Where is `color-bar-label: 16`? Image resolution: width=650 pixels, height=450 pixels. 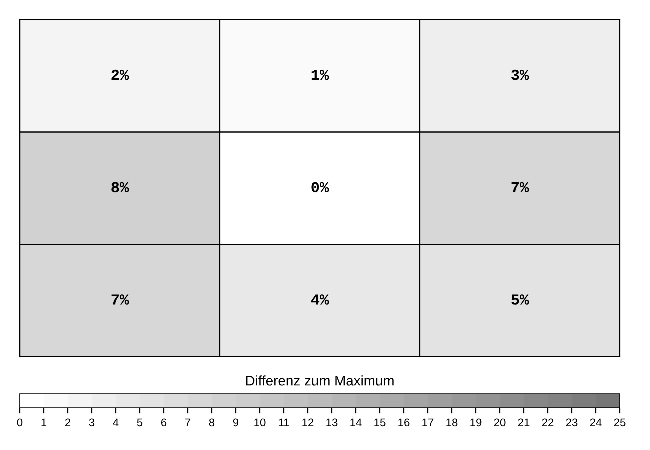
color-bar-label: 16 is located at coordinates (404, 422).